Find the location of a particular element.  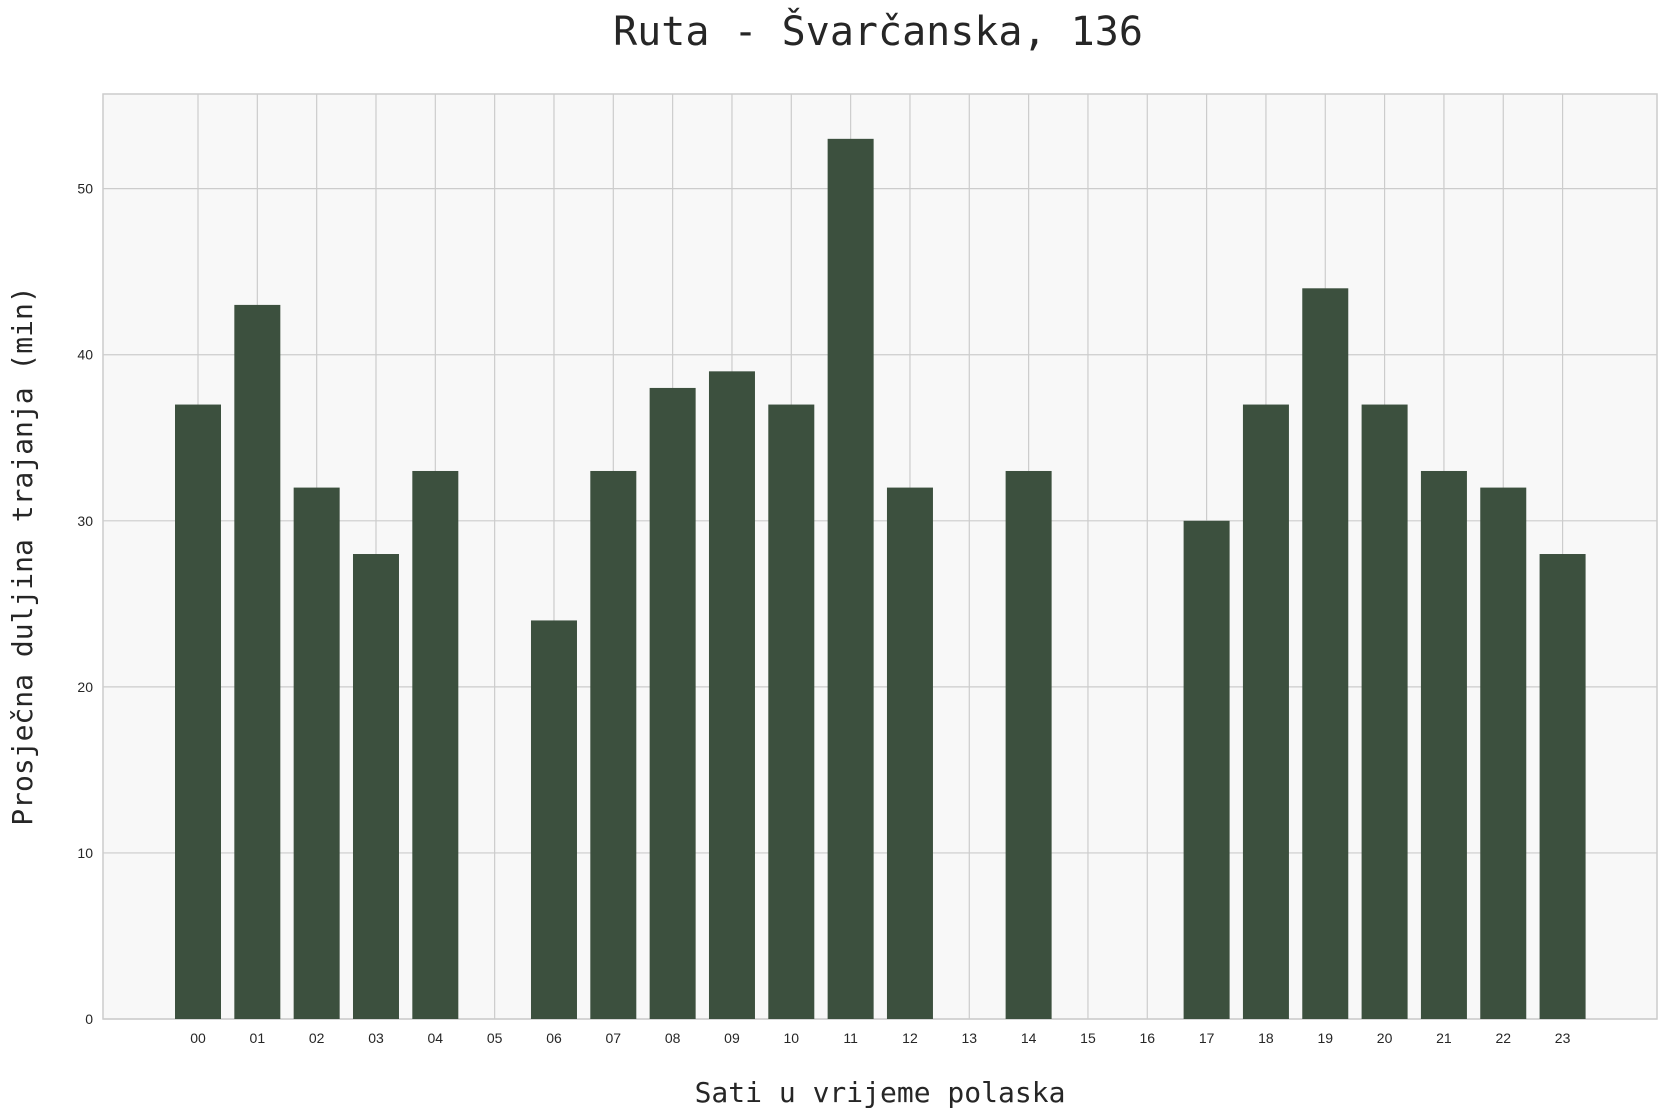

x-tick-label: 04 is located at coordinates (436, 1038).